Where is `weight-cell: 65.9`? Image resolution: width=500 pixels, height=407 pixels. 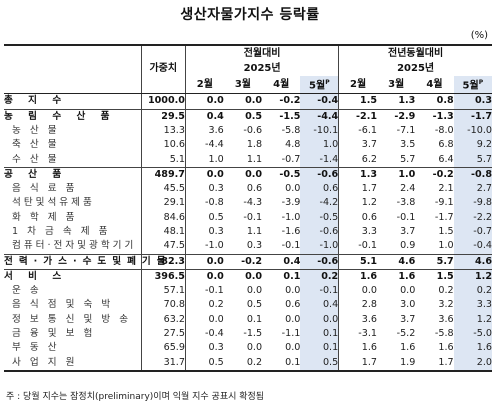 weight-cell: 65.9 is located at coordinates (163, 348).